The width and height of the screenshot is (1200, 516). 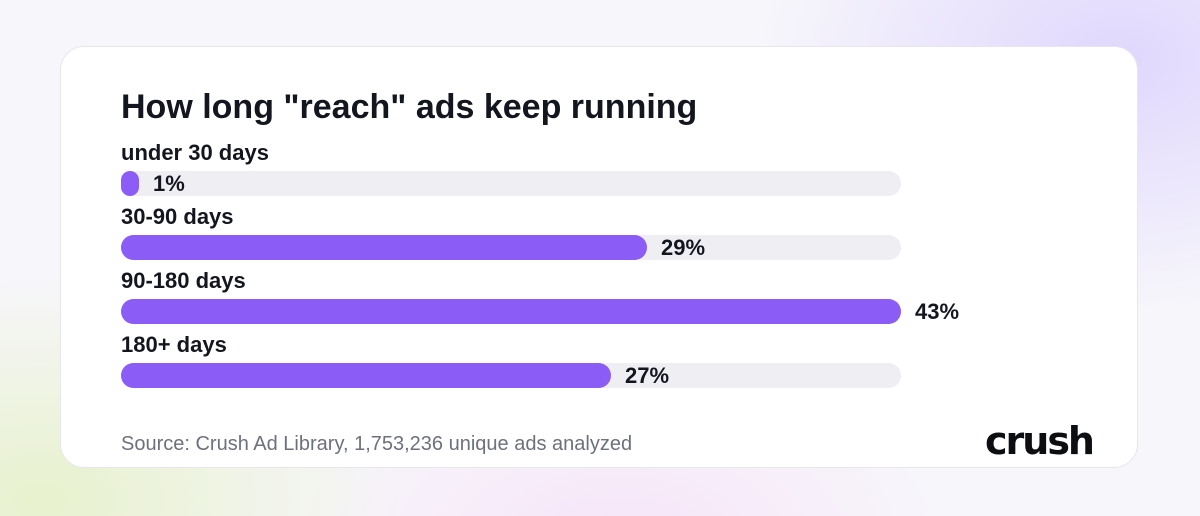 I want to click on crush-logo: crush, so click(x=1040, y=441).